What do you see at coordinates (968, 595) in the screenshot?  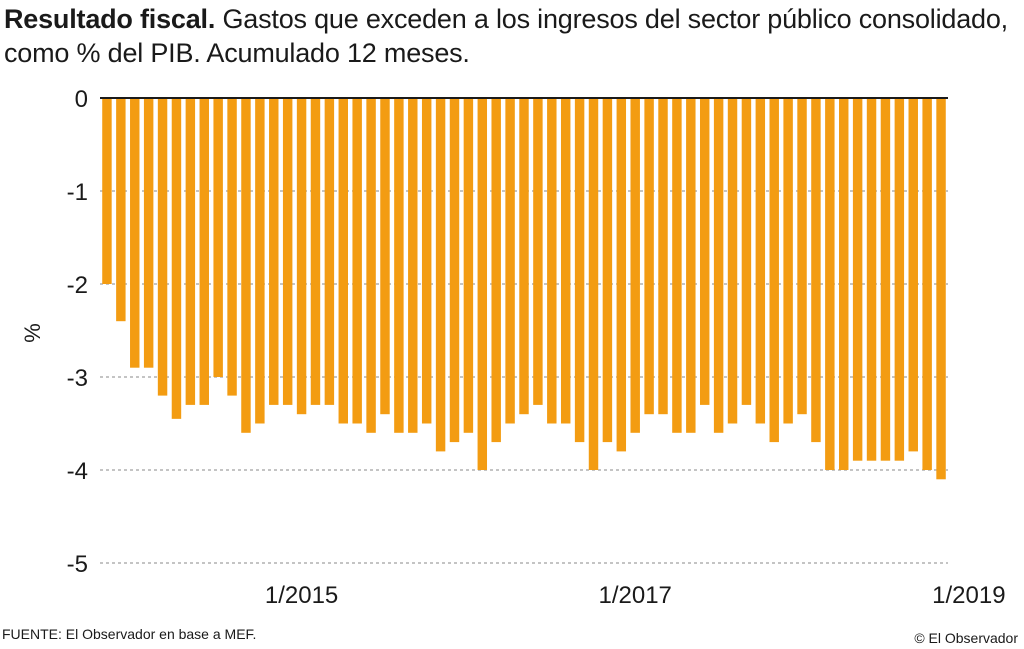 I see `x-tick-label: 1/2019` at bounding box center [968, 595].